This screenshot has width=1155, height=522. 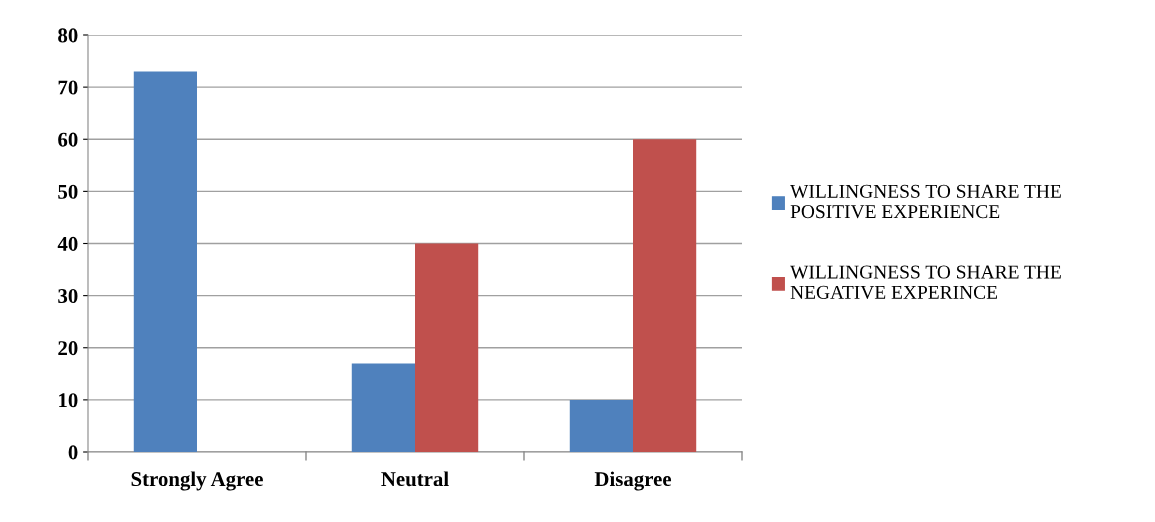 What do you see at coordinates (68, 400) in the screenshot?
I see `y-tick-label: 10` at bounding box center [68, 400].